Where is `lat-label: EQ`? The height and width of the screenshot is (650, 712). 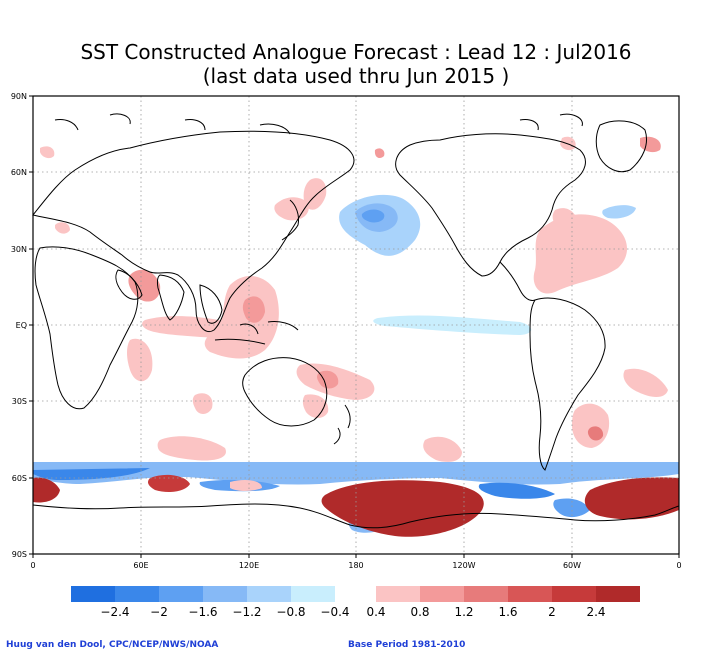
lat-label: EQ is located at coordinates (21, 325).